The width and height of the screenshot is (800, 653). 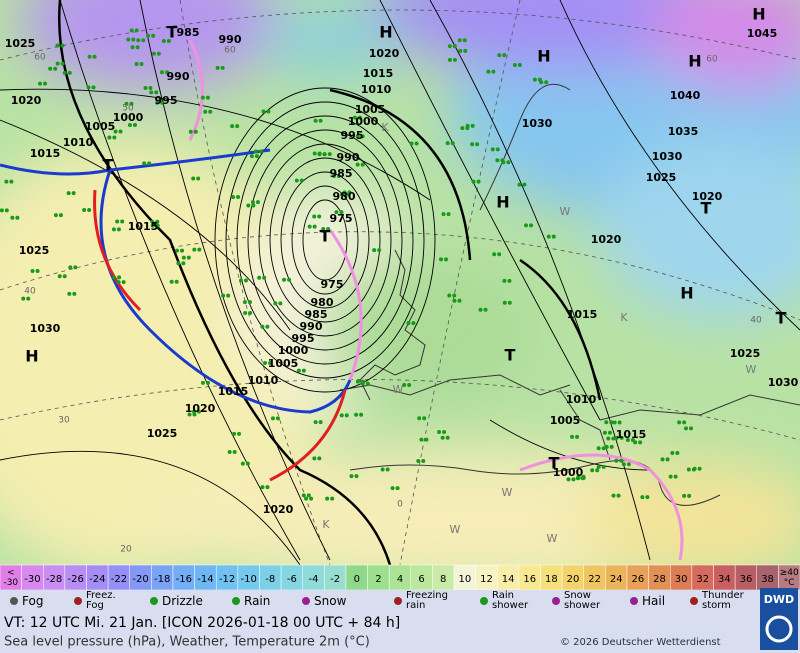 I want to click on scale-label: 4, so click(x=400, y=579).